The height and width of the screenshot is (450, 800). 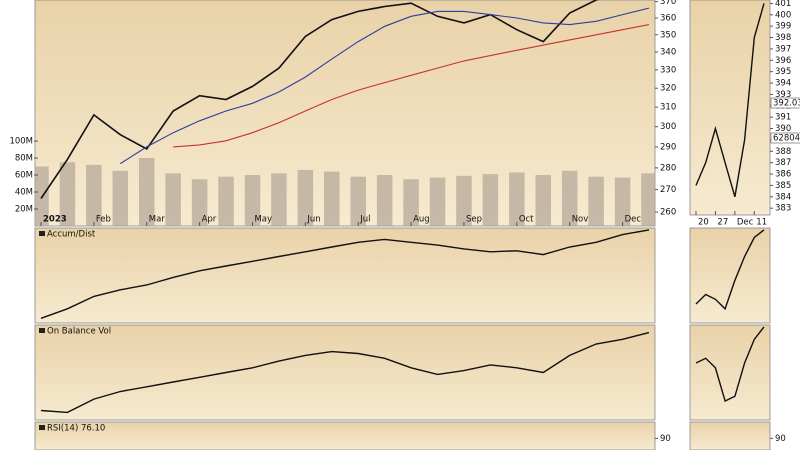 What do you see at coordinates (668, 3) in the screenshot?
I see `y-tick-label: 370` at bounding box center [668, 3].